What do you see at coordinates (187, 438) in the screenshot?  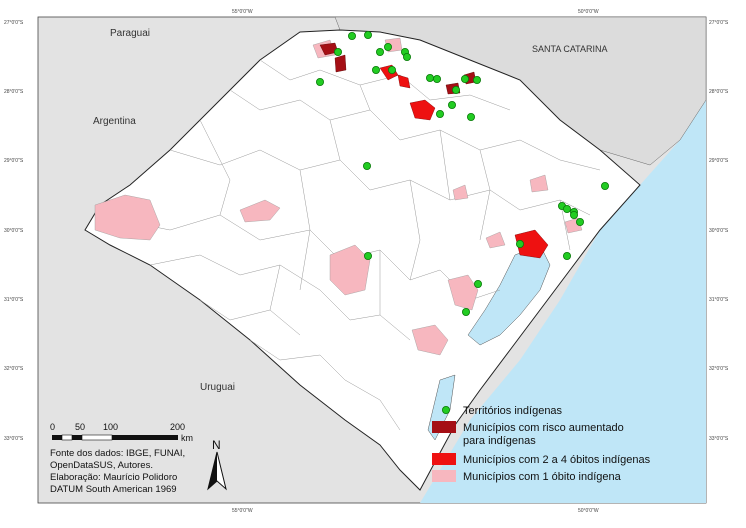 I see `scale-unit: km` at bounding box center [187, 438].